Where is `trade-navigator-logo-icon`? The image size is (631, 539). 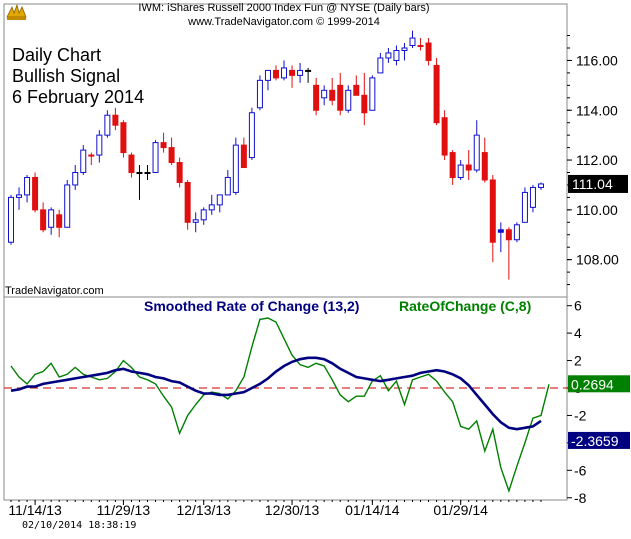
trade-navigator-logo-icon is located at coordinates (16, 11).